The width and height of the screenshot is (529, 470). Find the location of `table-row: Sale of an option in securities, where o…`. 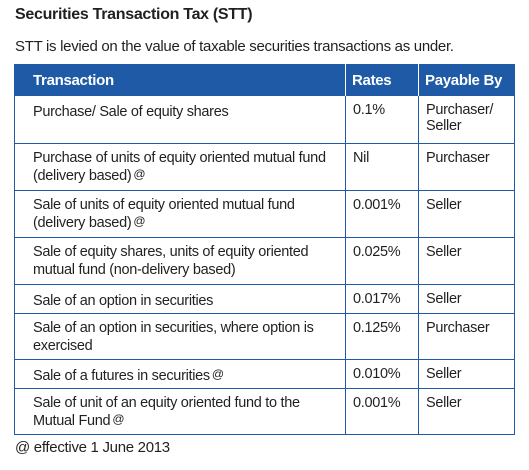

table-row: Sale of an option in securities, where o… is located at coordinates (264, 336).